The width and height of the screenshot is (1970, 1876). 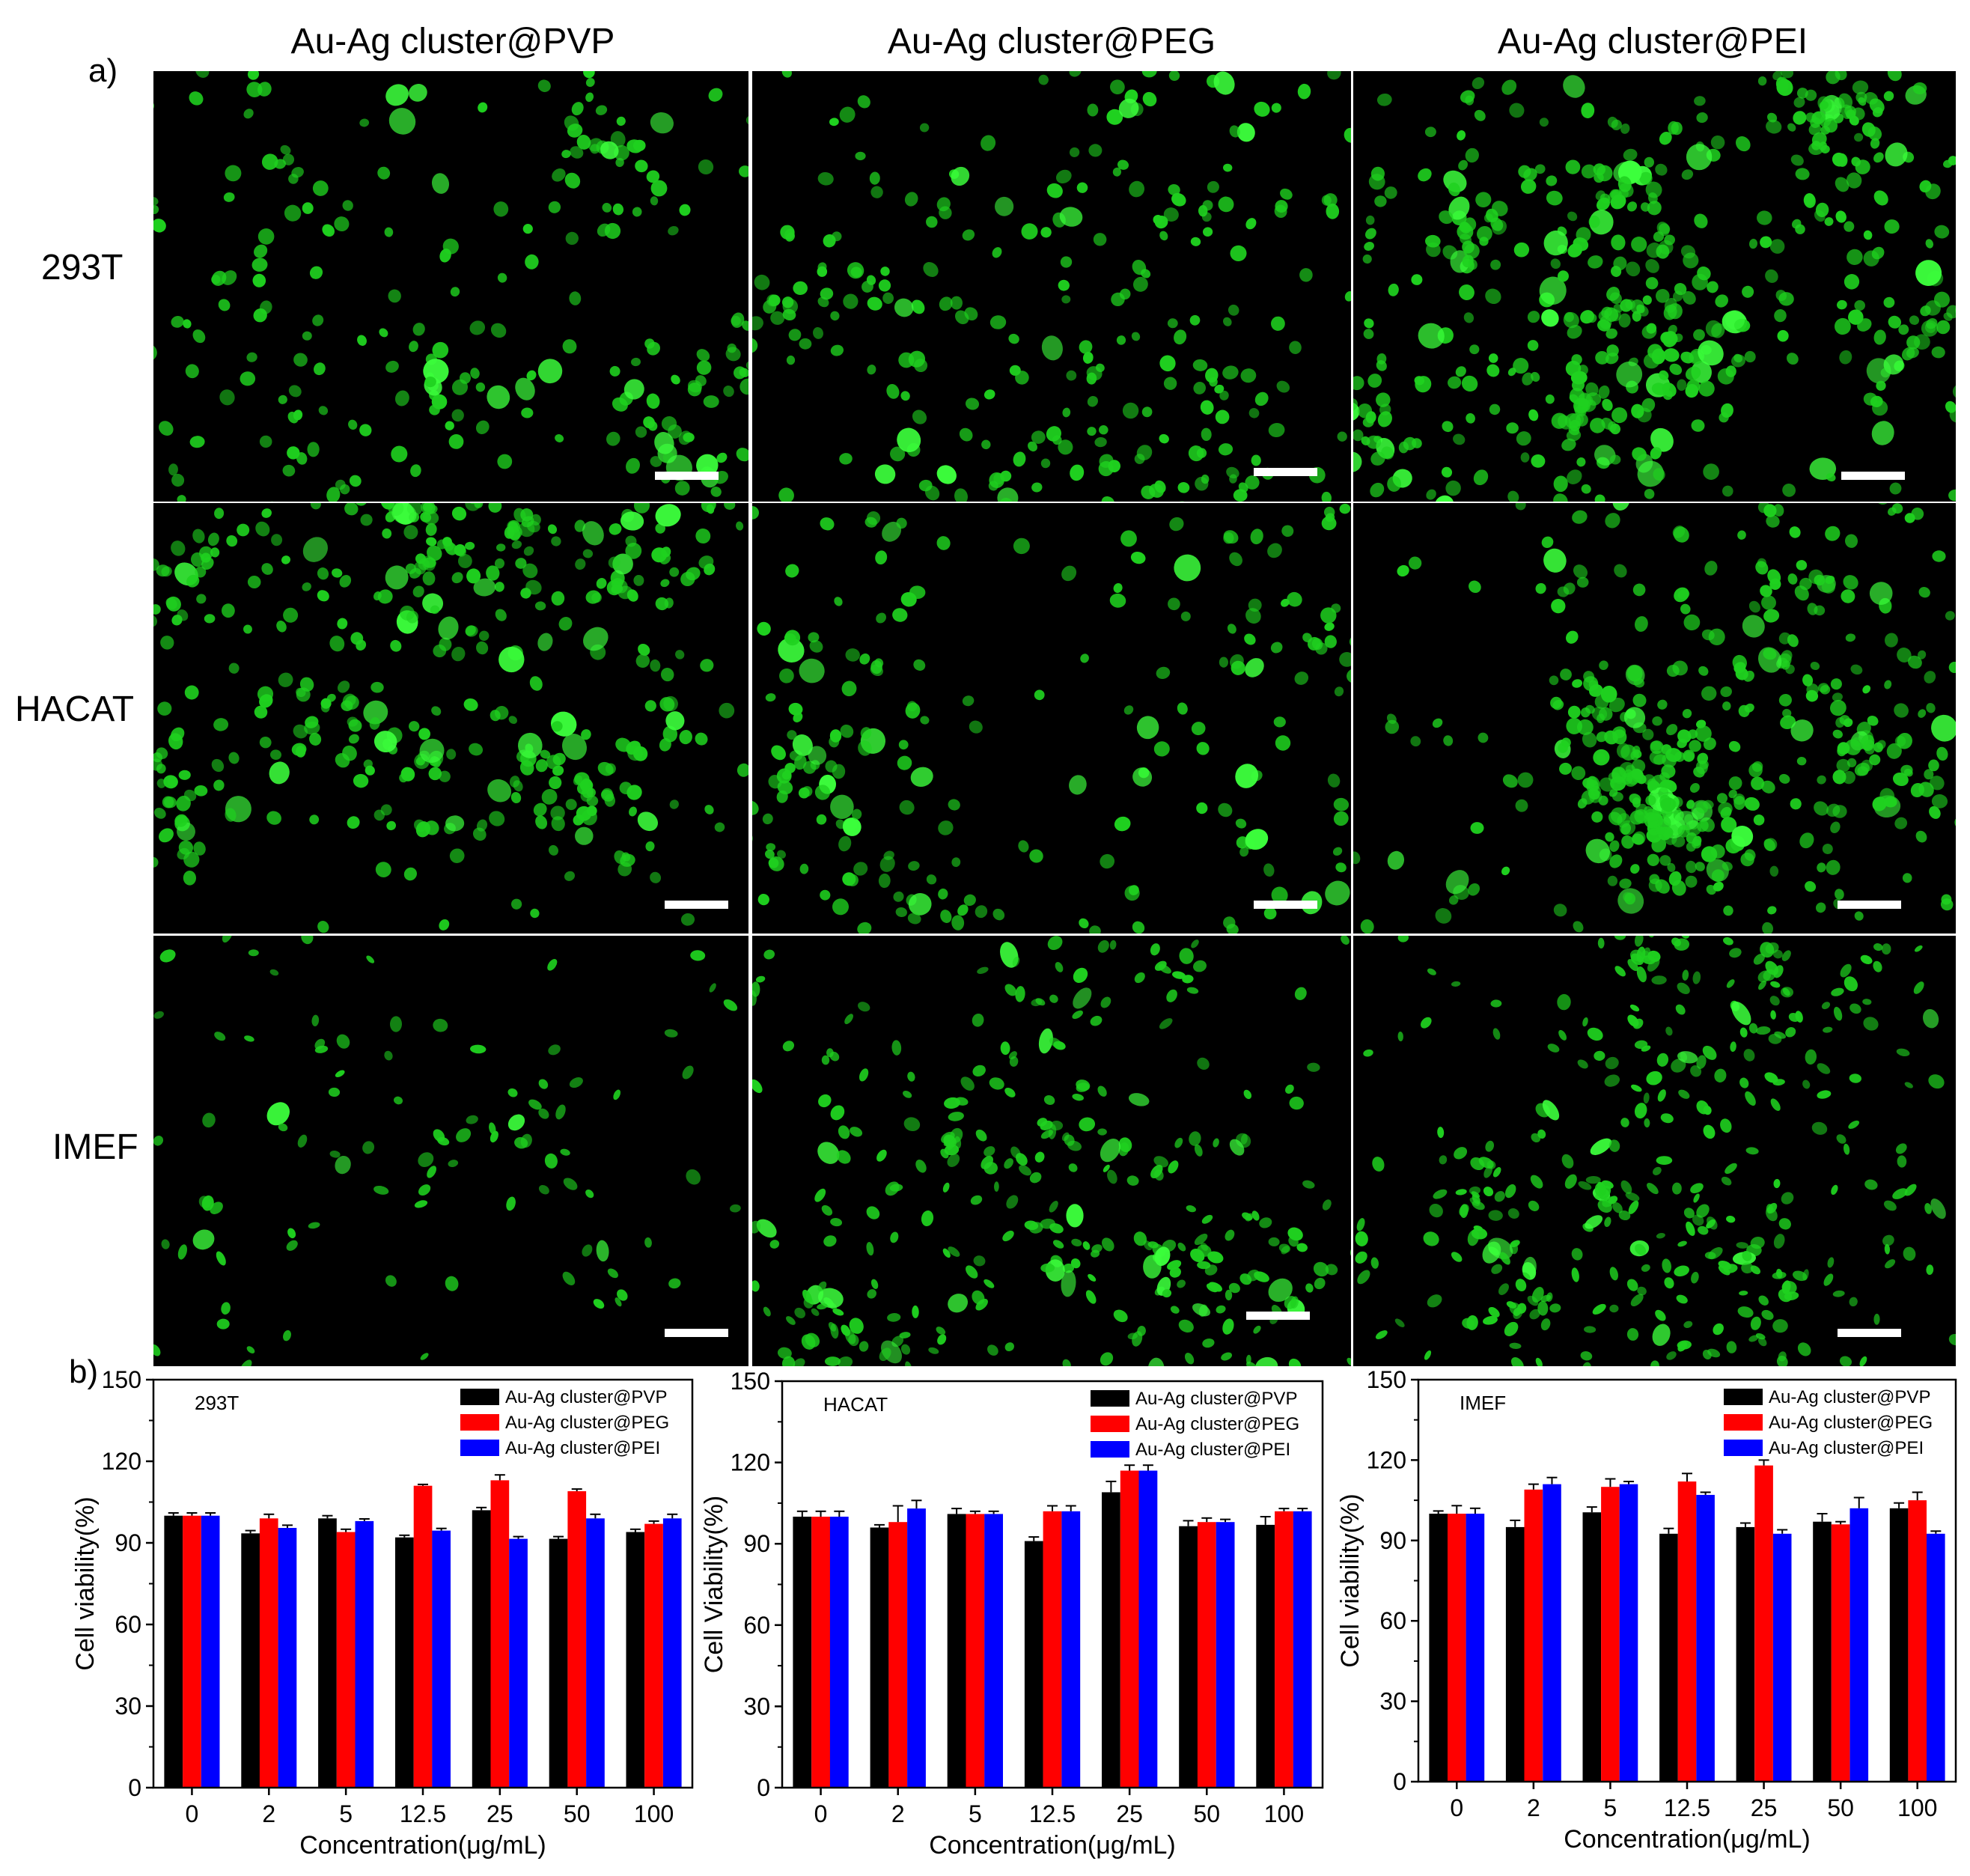 What do you see at coordinates (1212, 1450) in the screenshot?
I see `legend-label: Au-Ag cluster@PEI` at bounding box center [1212, 1450].